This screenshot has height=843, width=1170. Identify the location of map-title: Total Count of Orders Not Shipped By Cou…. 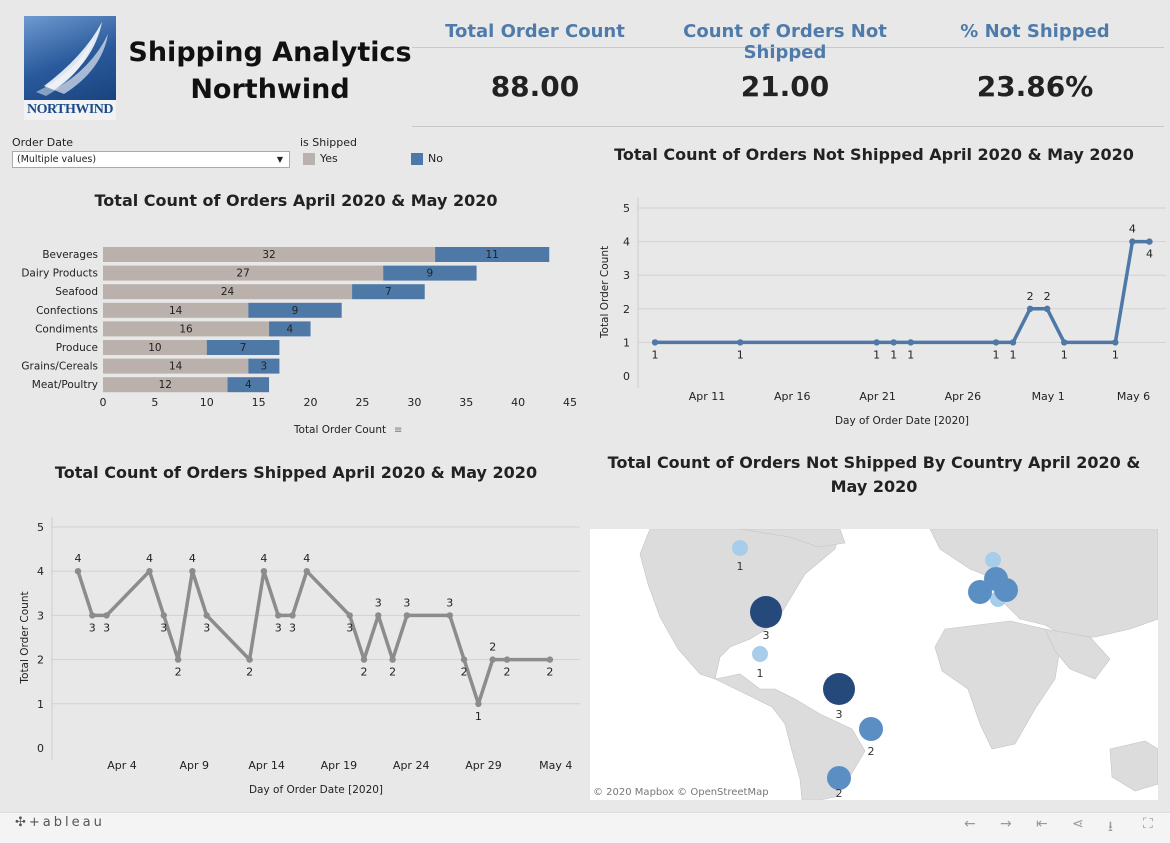
(874, 474).